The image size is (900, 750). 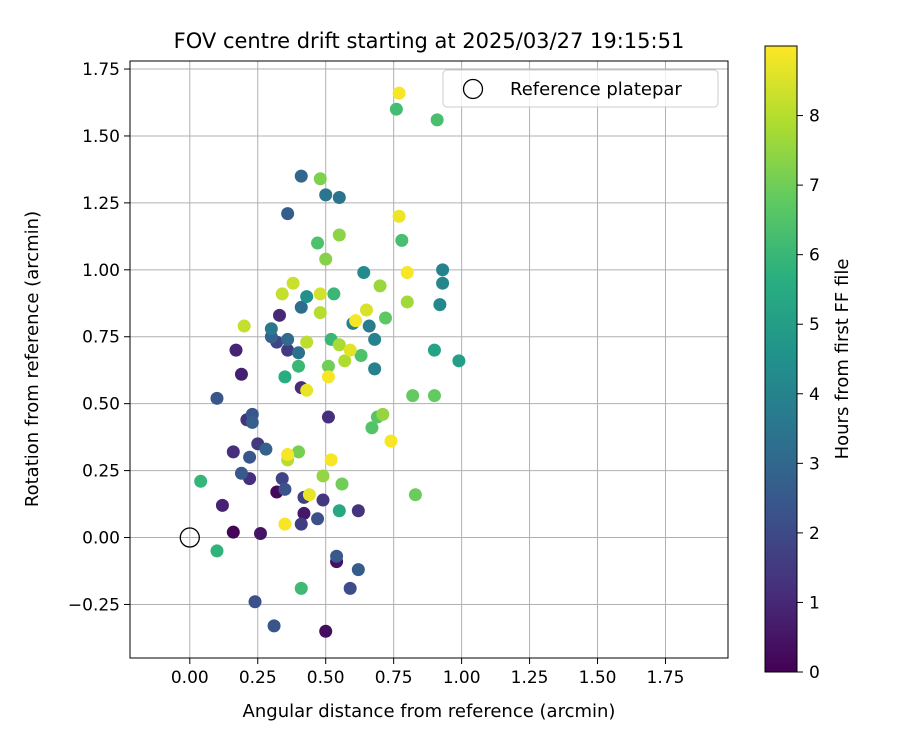 What do you see at coordinates (808, 395) in the screenshot?
I see `colorbar-ticks: 0 1 2 3 4 5 6 7 8` at bounding box center [808, 395].